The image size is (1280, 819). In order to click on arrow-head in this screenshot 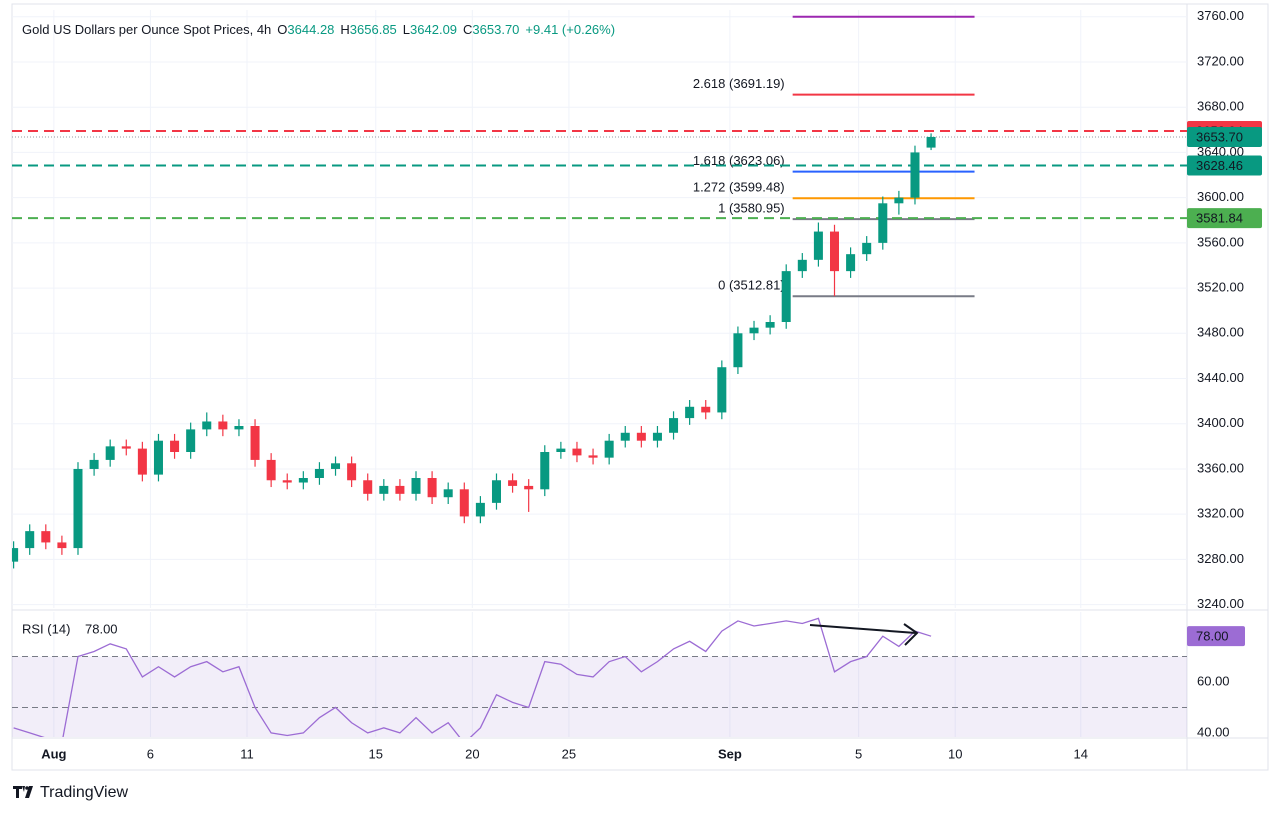, I will do `click(911, 634)`.